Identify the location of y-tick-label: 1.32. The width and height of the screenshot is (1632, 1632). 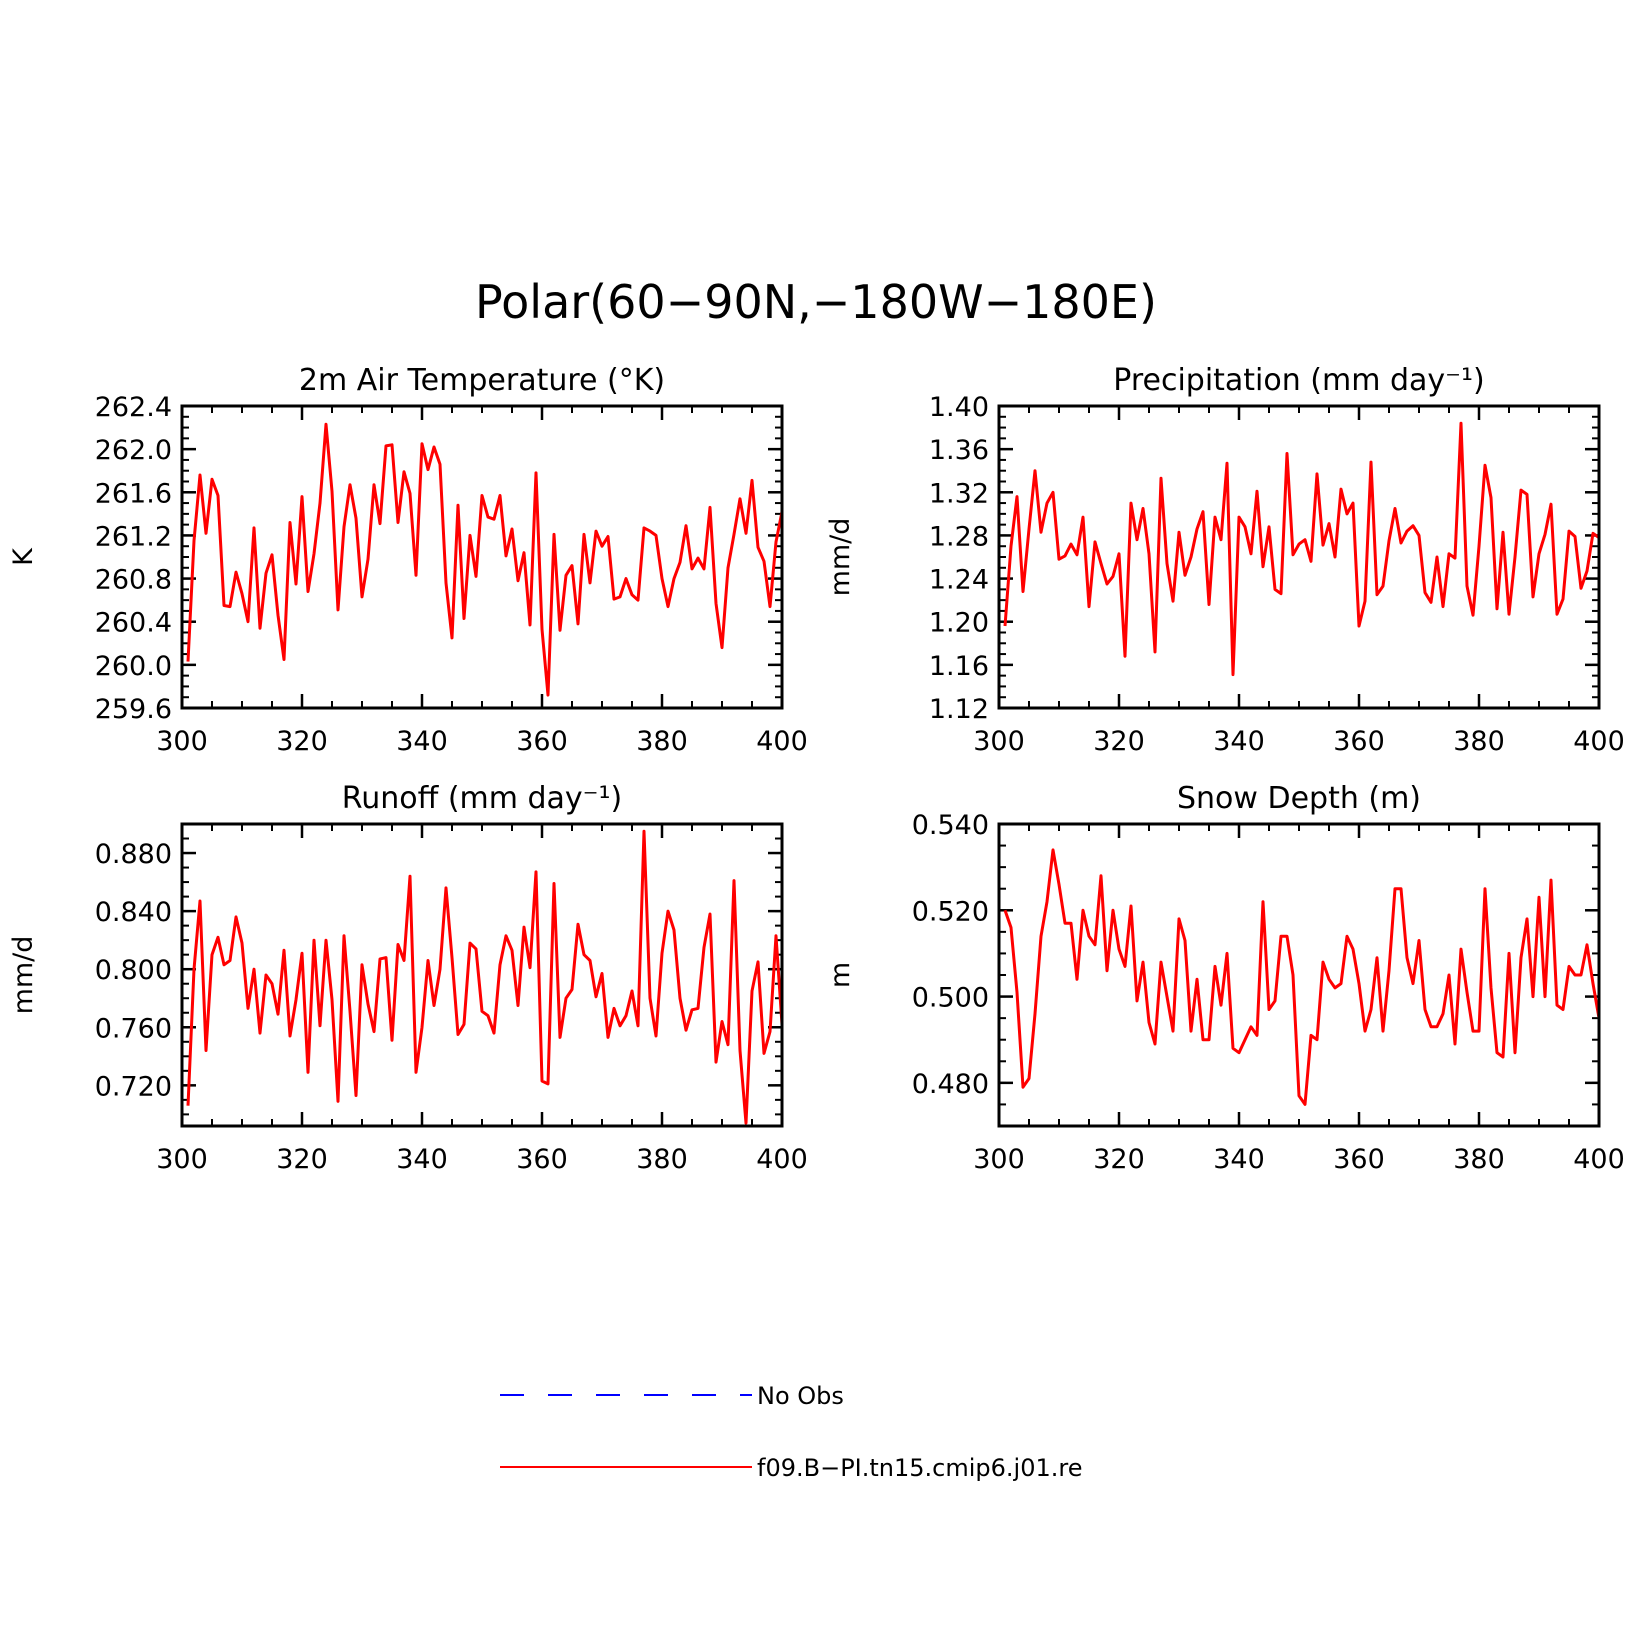
(959, 493).